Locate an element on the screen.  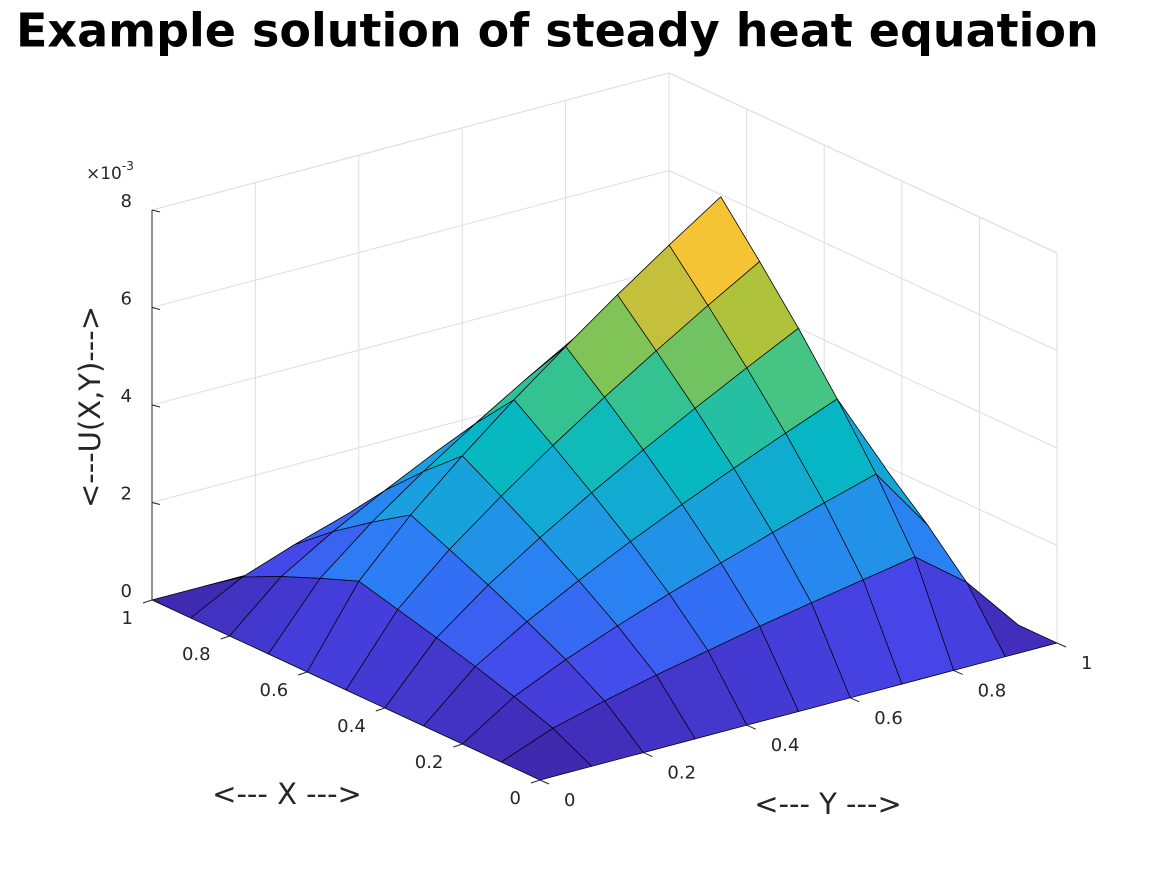
y-tick-label: 0.8 is located at coordinates (992, 690).